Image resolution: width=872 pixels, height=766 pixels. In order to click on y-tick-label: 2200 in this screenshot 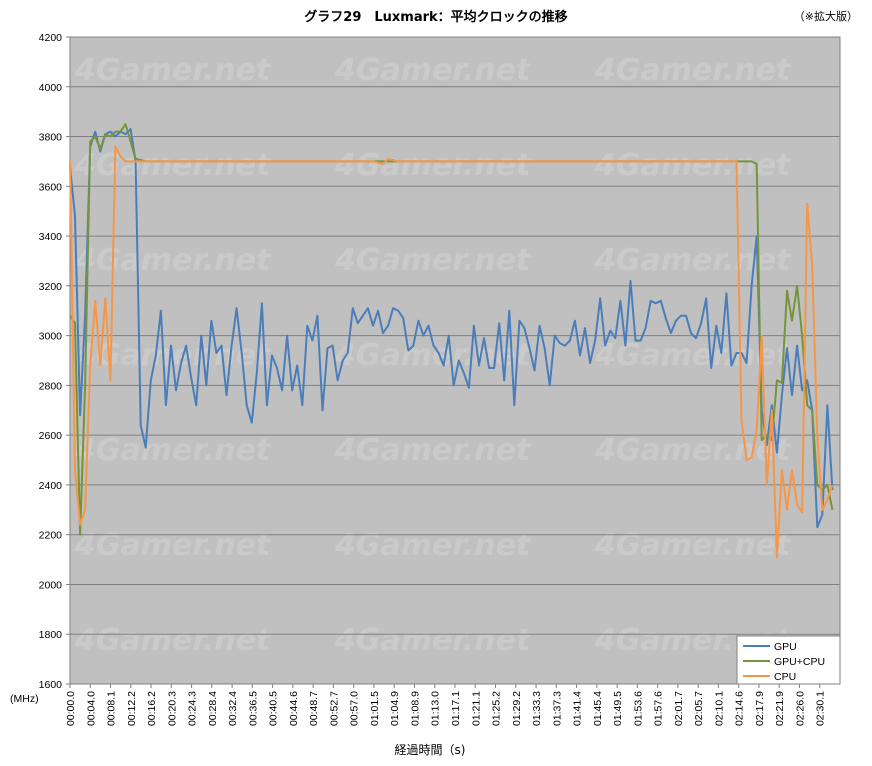, I will do `click(51, 536)`.